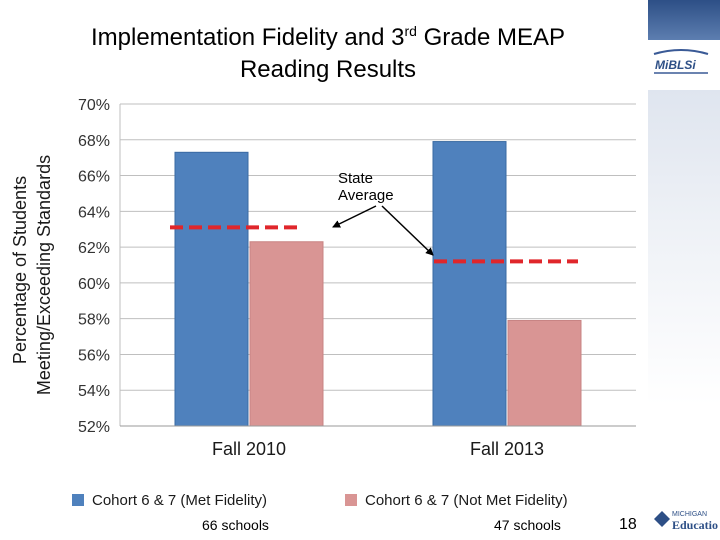  I want to click on legend-swatch-not-met, so click(351, 500).